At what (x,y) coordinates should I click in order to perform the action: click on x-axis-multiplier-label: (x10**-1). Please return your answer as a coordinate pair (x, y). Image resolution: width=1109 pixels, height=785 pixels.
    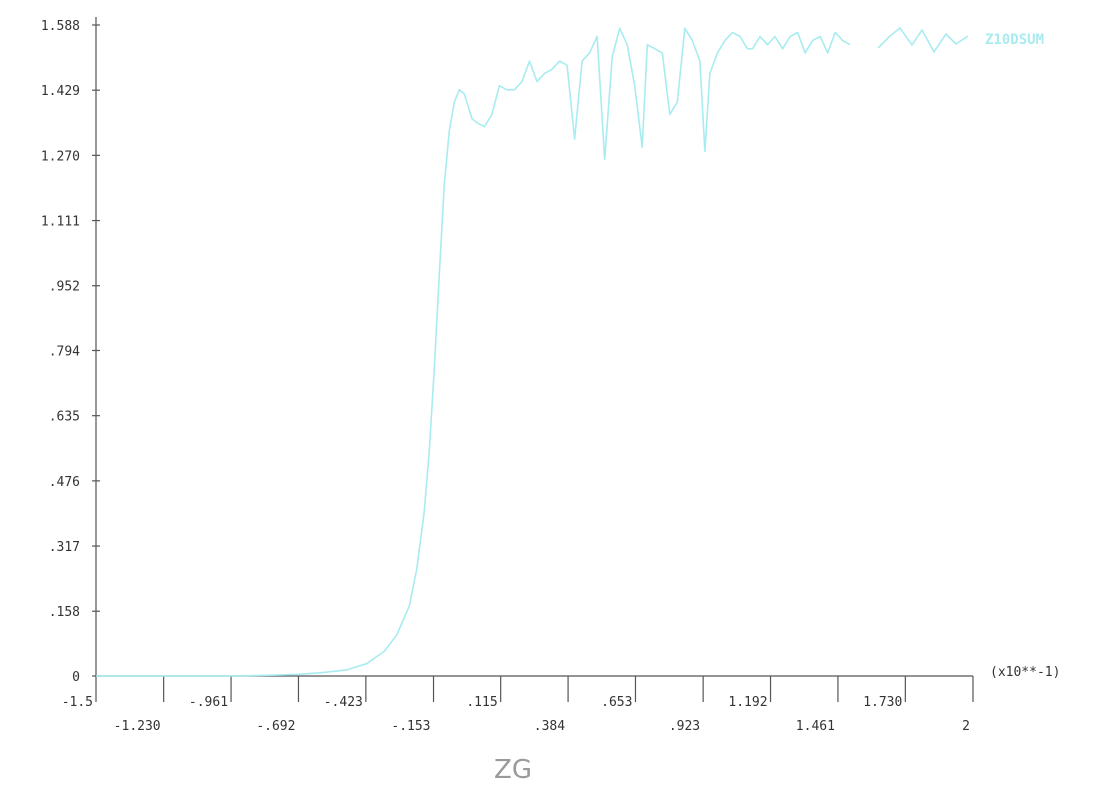
    Looking at the image, I should click on (1025, 672).